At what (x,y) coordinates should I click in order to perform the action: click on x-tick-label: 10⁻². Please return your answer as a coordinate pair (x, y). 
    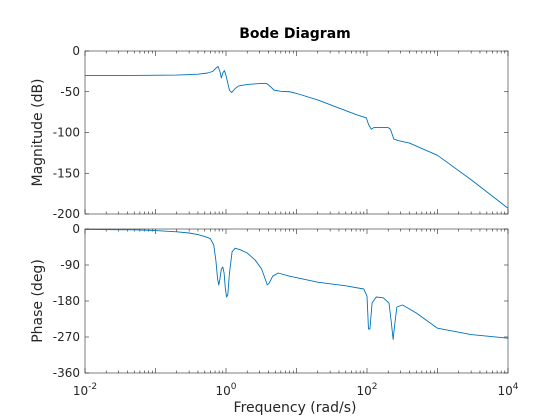
    Looking at the image, I should click on (85, 390).